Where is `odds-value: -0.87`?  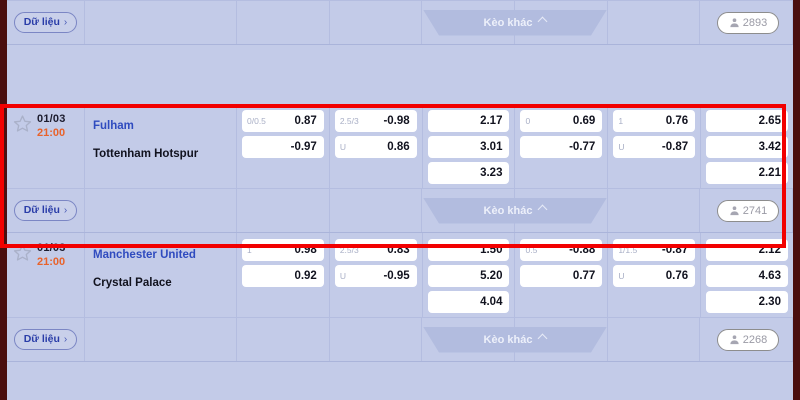 odds-value: -0.87 is located at coordinates (675, 147).